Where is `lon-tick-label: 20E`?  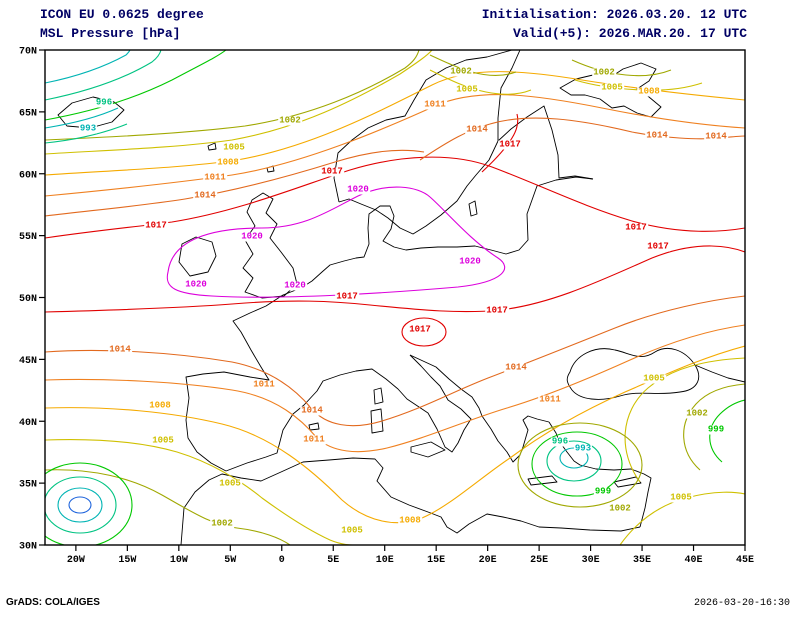
lon-tick-label: 20E is located at coordinates (488, 560).